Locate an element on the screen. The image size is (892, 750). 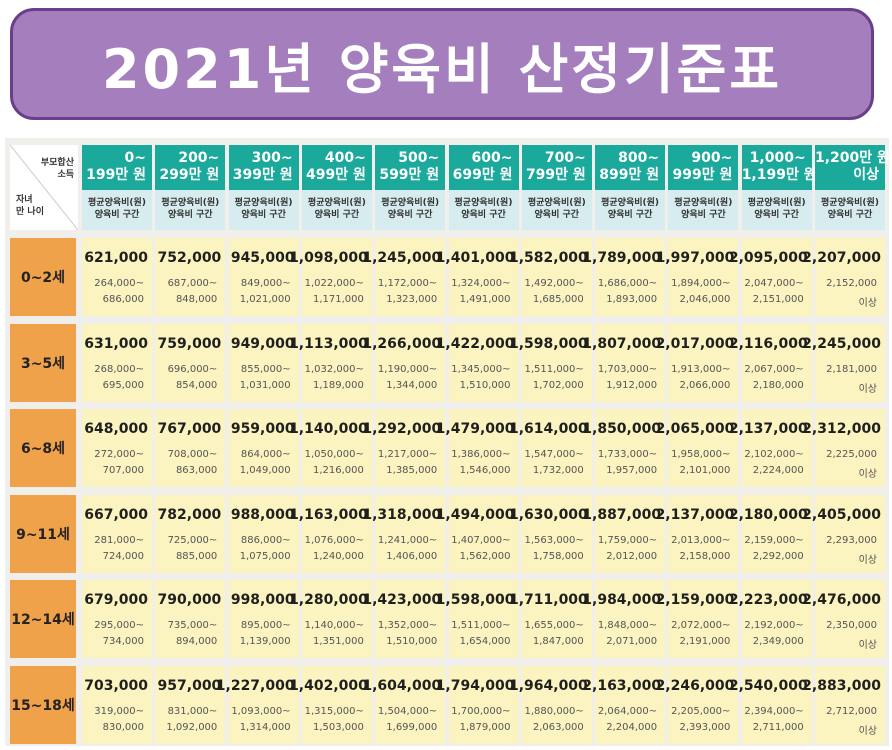
table-cell: 1,630,000 1,563,000~ 1,758,000 is located at coordinates (550, 533).